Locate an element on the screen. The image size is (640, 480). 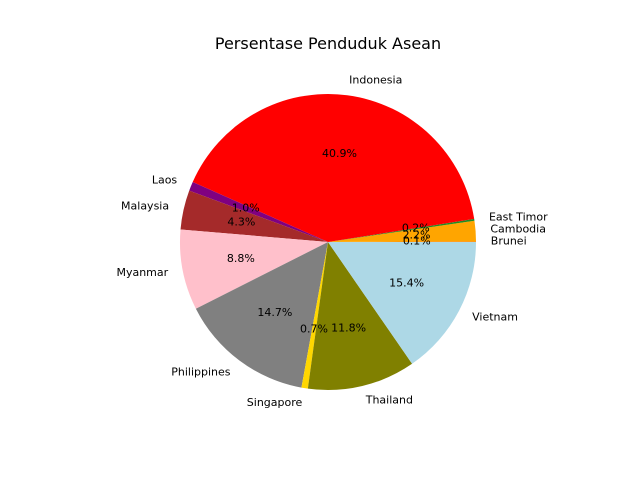
pie-slice-laos is located at coordinates (258, 212).